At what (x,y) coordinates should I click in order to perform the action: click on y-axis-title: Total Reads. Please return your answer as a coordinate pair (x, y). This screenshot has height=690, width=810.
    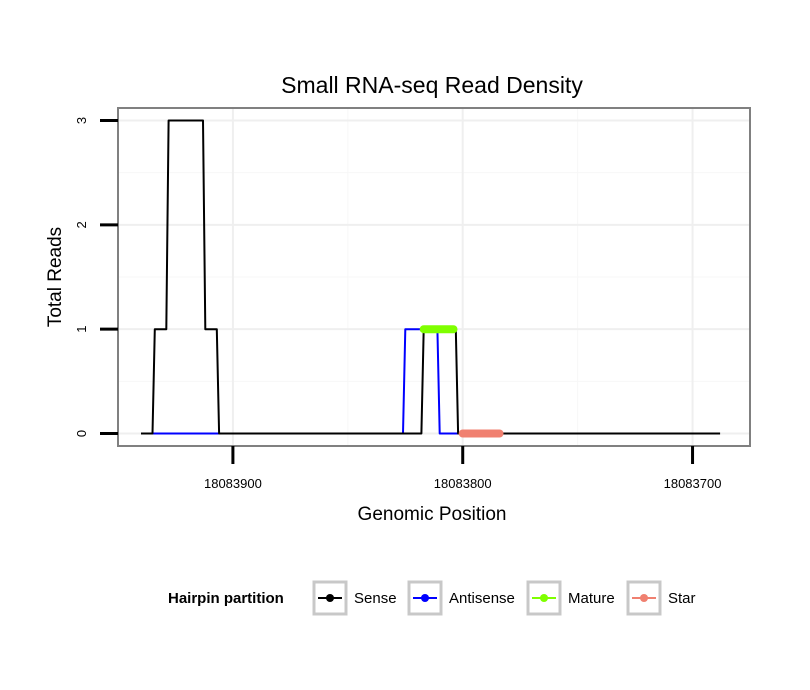
    Looking at the image, I should click on (55, 277).